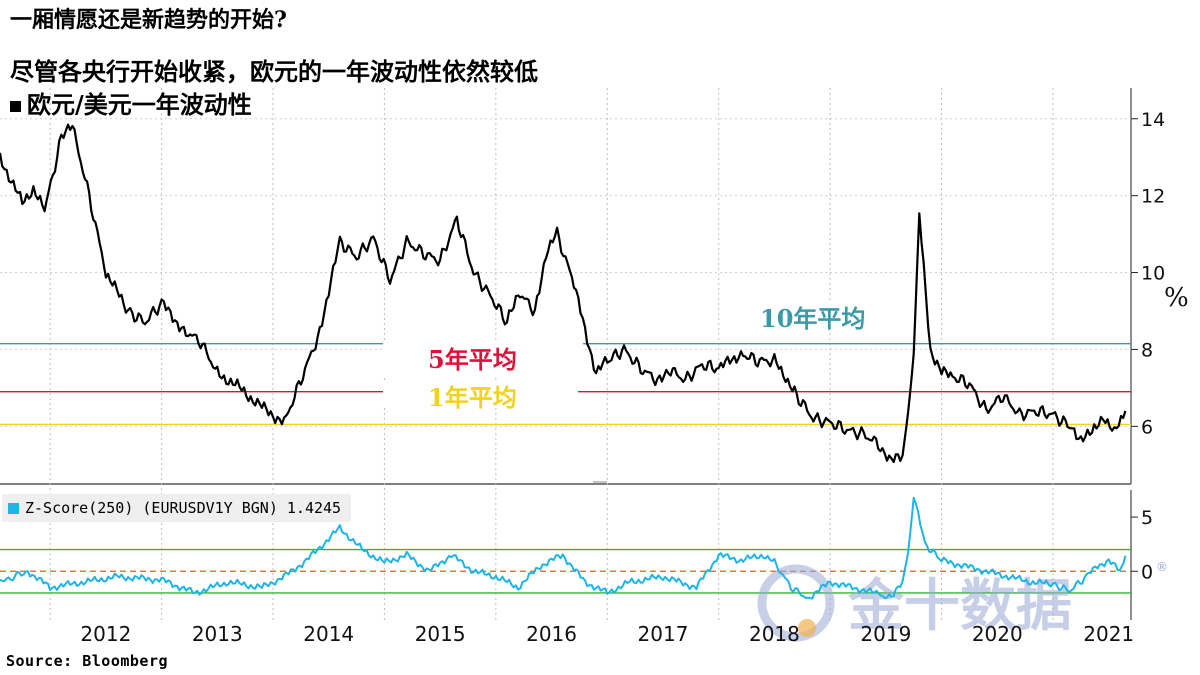 This screenshot has width=1200, height=675. Describe the element at coordinates (807, 628) in the screenshot. I see `watermark-logo-dot-icon` at that location.